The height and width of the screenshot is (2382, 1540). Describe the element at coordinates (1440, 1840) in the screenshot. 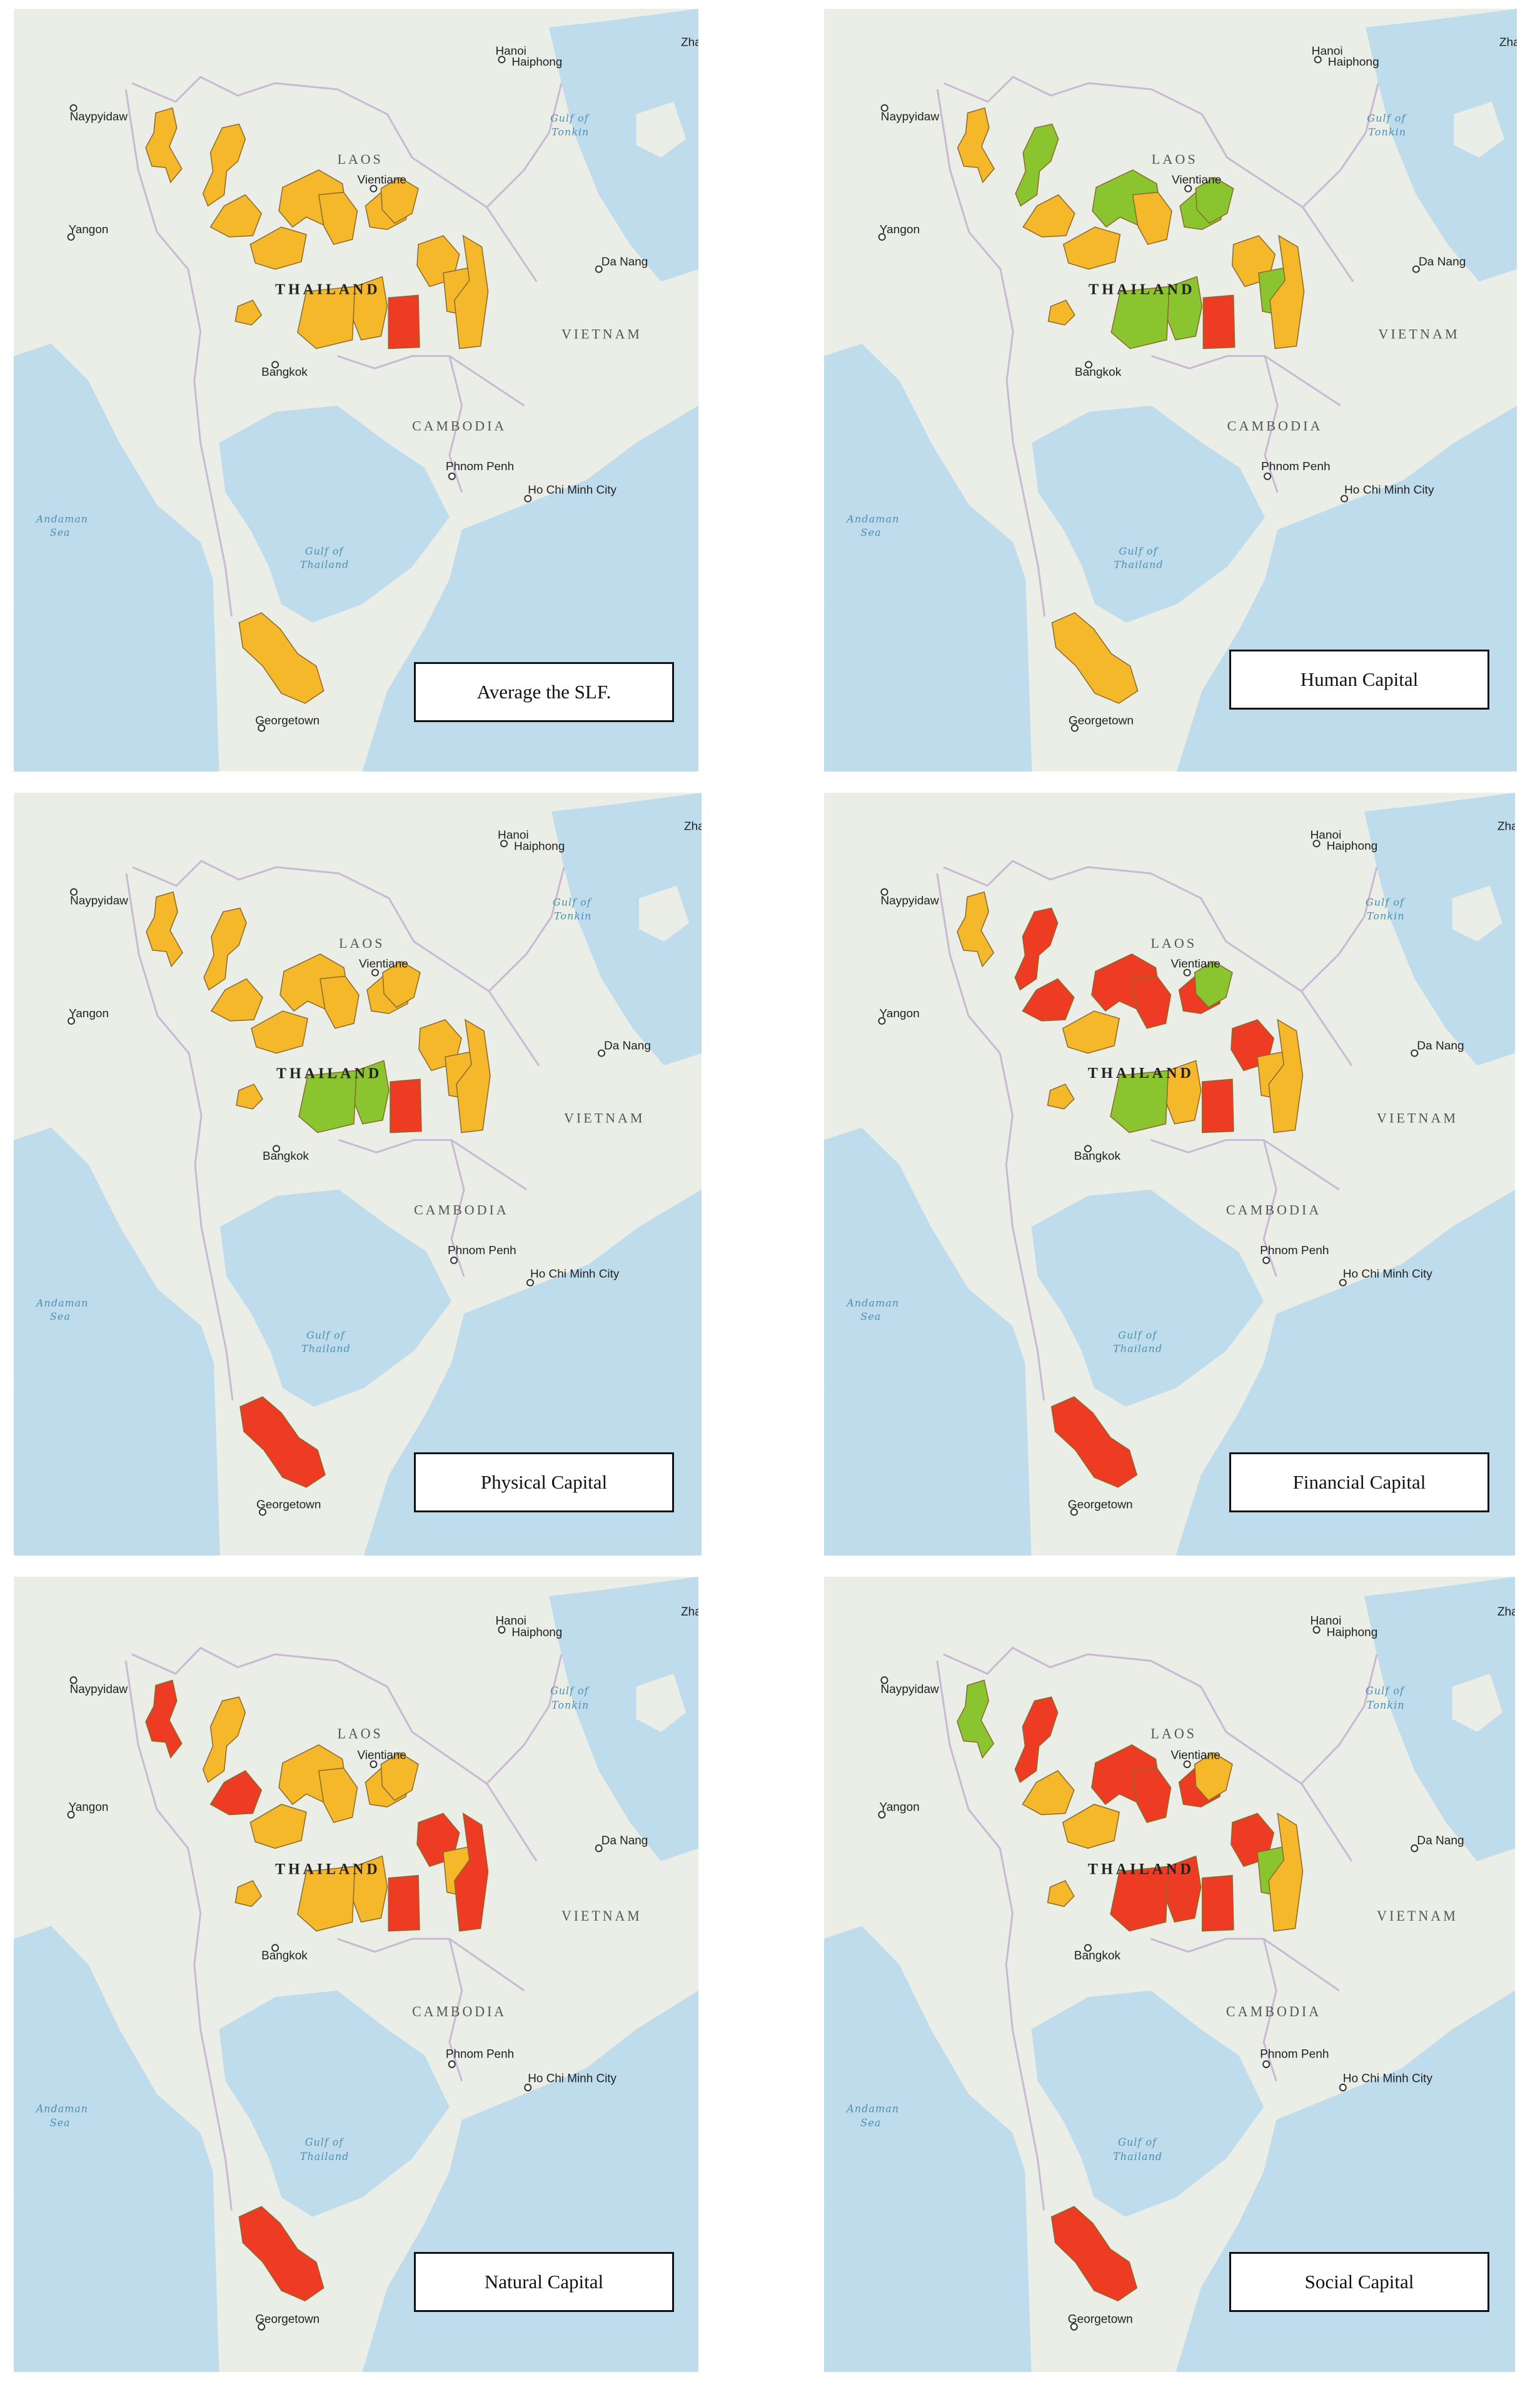

I see `label-da-nang: Da Nang` at that location.